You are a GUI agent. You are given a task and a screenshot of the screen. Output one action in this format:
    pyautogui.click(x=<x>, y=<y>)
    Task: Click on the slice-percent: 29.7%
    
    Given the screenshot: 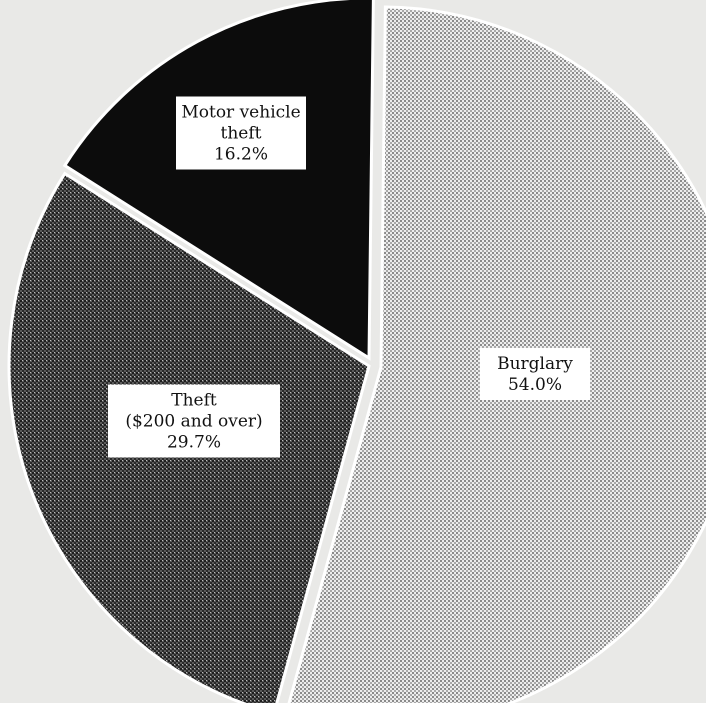 What is the action you would take?
    pyautogui.click(x=194, y=443)
    